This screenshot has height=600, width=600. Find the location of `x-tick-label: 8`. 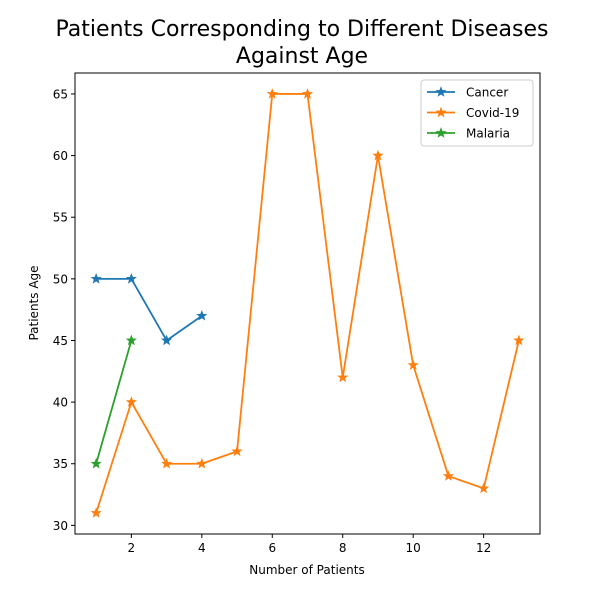

x-tick-label: 8 is located at coordinates (343, 548).